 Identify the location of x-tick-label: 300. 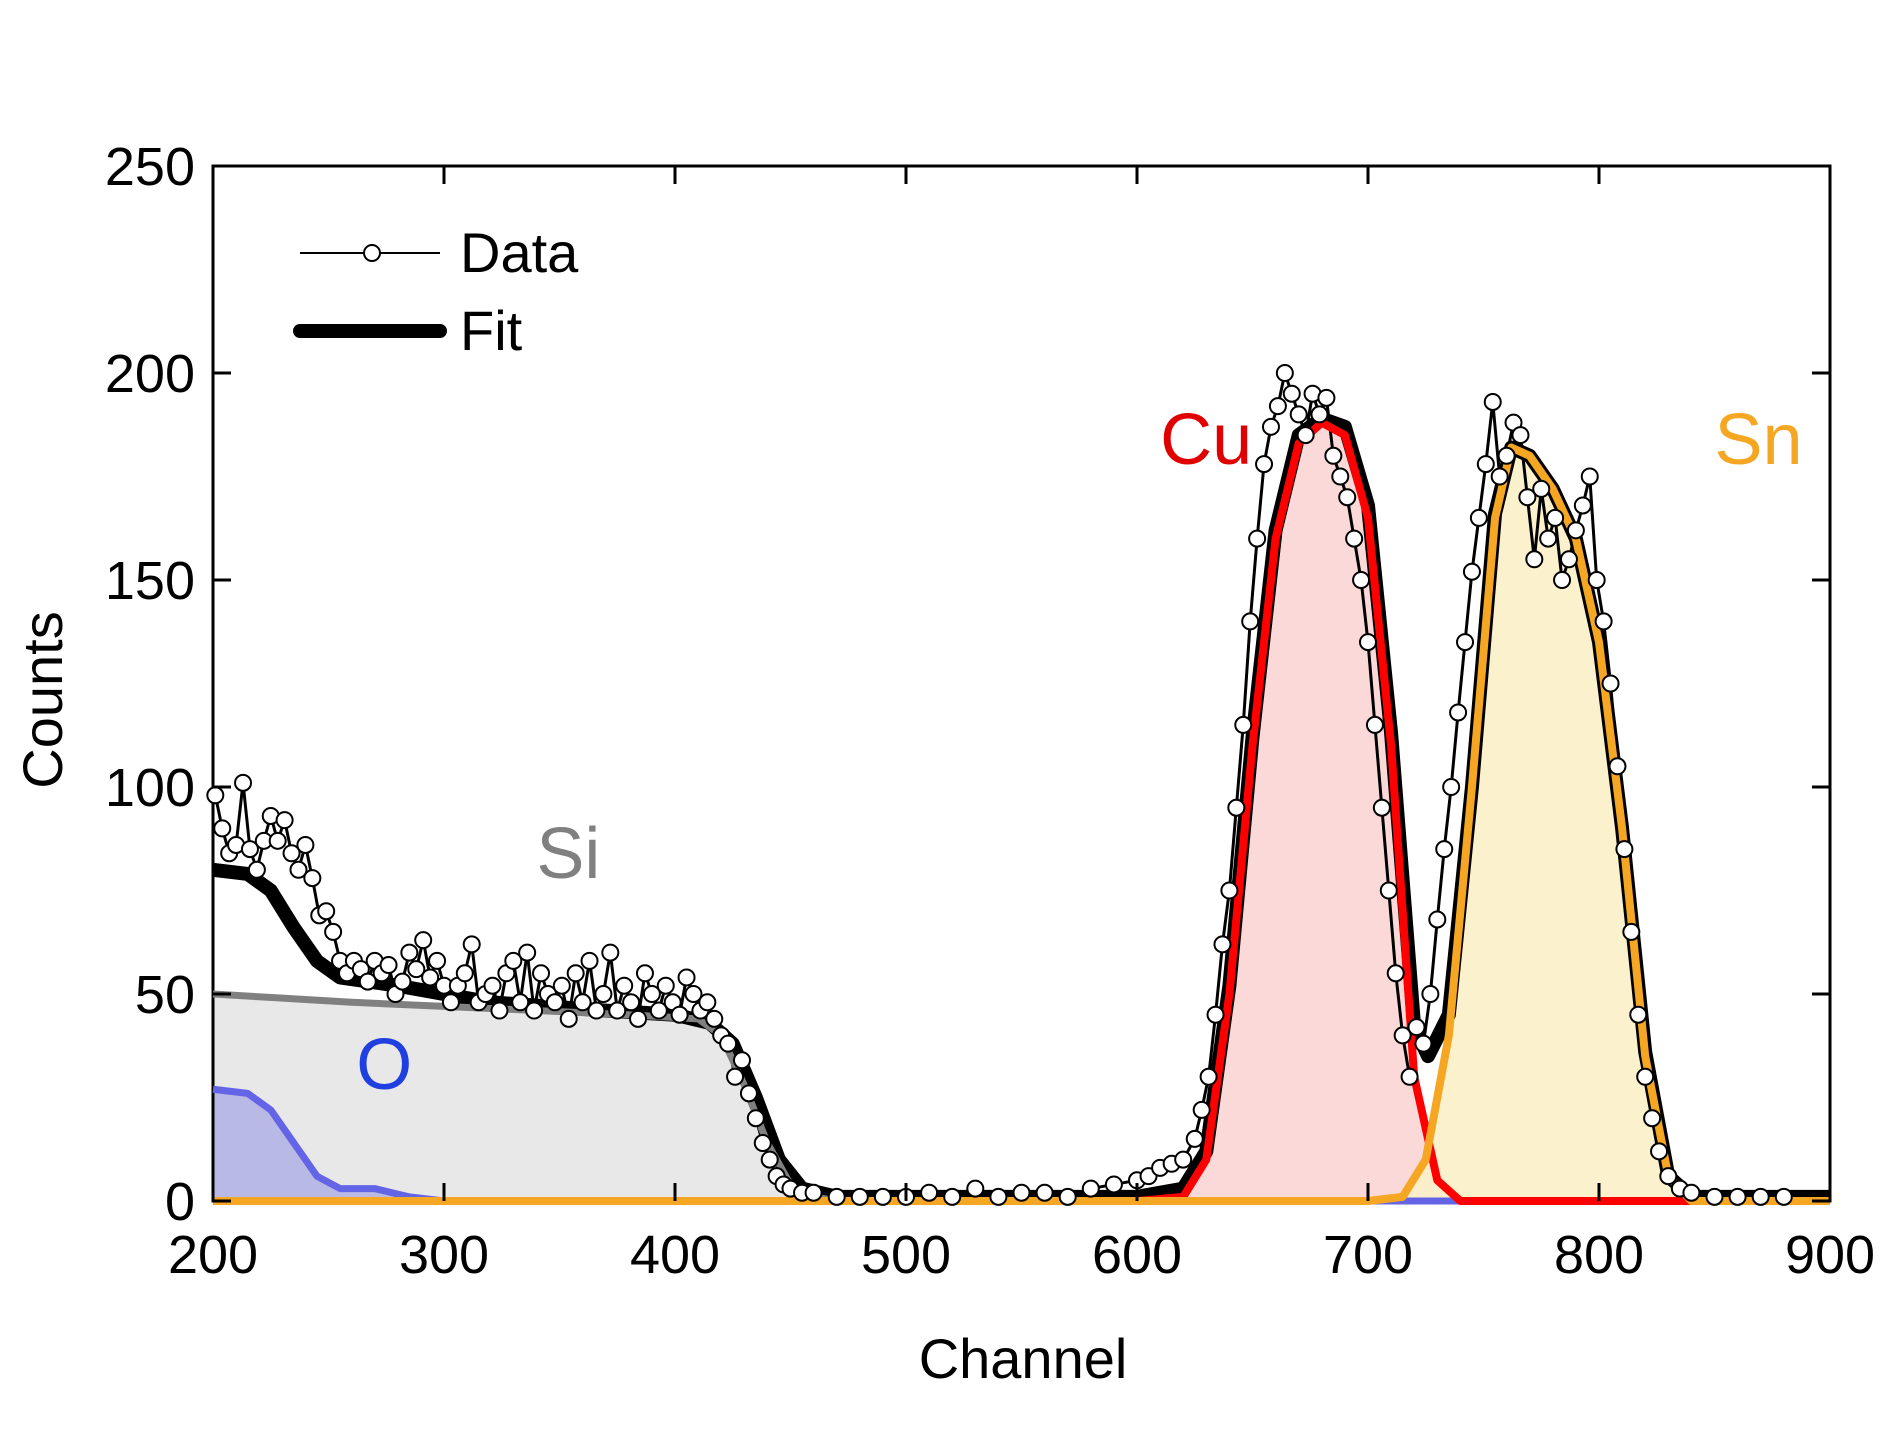
(444, 1255).